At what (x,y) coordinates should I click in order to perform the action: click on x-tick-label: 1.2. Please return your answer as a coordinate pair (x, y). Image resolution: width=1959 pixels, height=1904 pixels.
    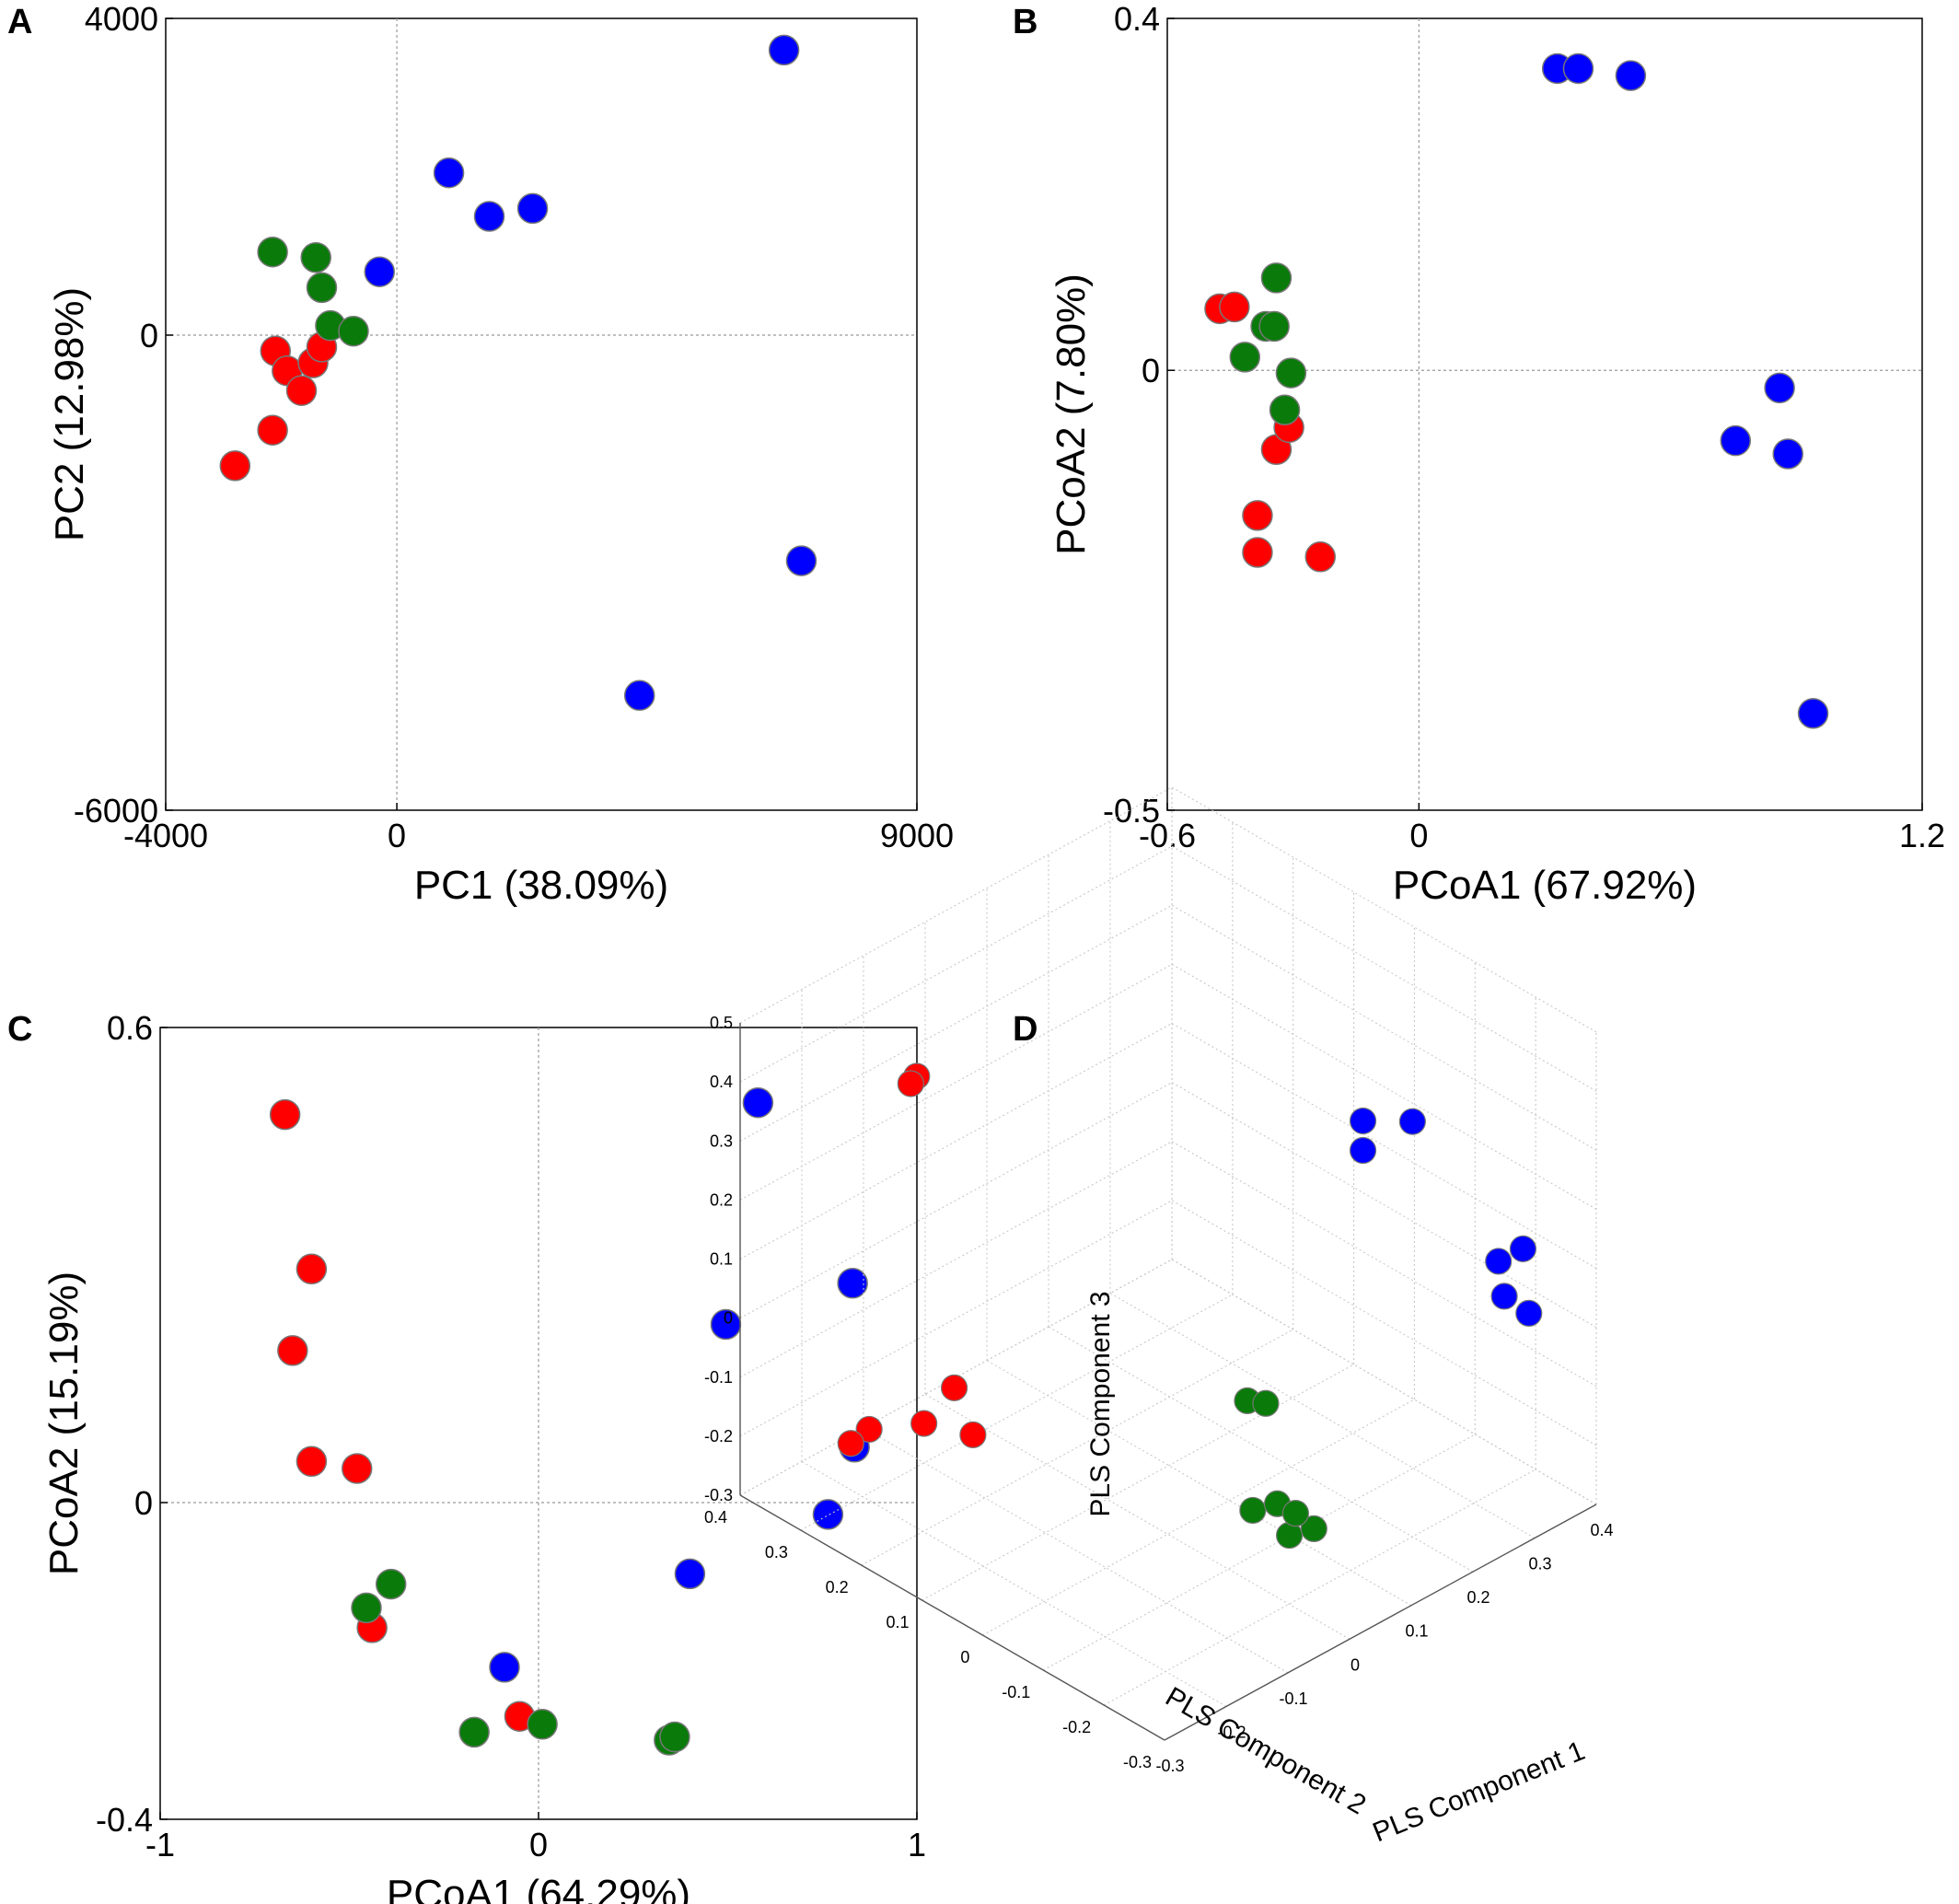
    Looking at the image, I should click on (1922, 835).